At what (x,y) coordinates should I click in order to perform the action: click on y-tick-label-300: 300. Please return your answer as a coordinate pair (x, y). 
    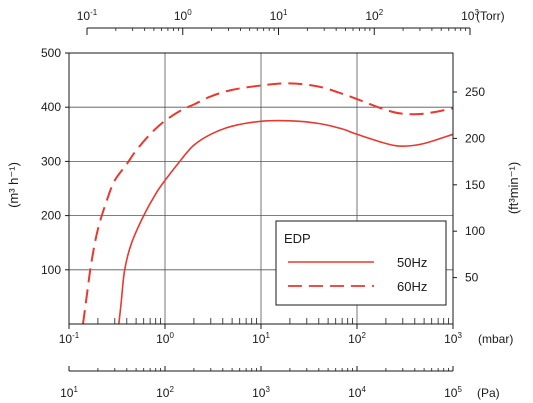
    Looking at the image, I should click on (51, 161).